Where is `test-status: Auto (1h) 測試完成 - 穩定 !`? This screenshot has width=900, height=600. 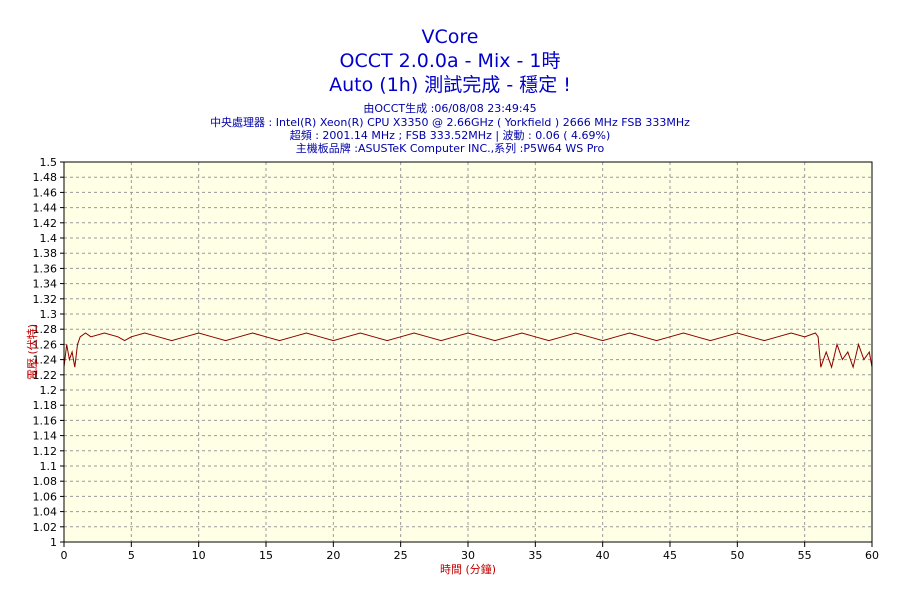 test-status: Auto (1h) 測試完成 - 穩定 ! is located at coordinates (450, 85).